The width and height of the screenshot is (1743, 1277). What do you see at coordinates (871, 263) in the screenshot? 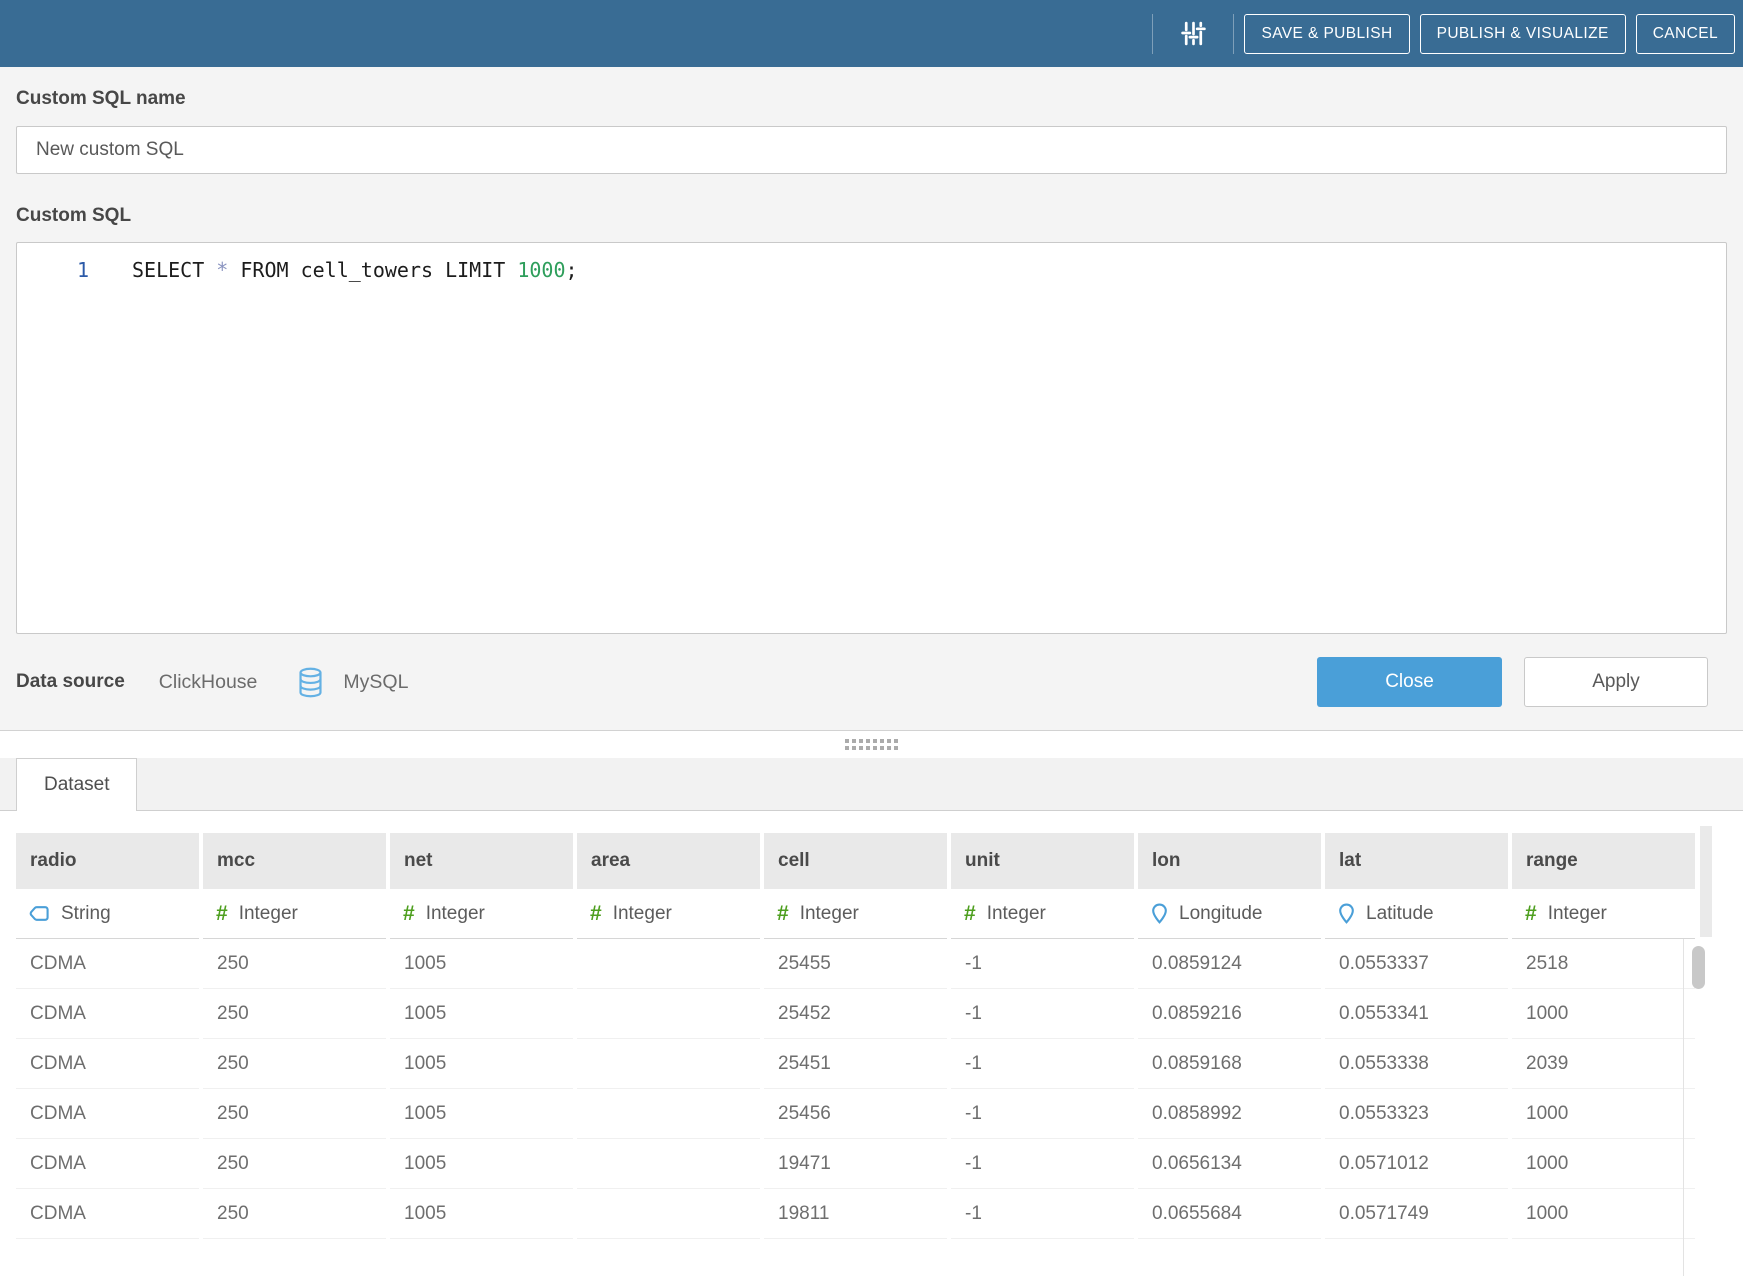
I see `sql-code-line: 1 SELECT * FROM cell_towers LIMIT 1000;` at bounding box center [871, 263].